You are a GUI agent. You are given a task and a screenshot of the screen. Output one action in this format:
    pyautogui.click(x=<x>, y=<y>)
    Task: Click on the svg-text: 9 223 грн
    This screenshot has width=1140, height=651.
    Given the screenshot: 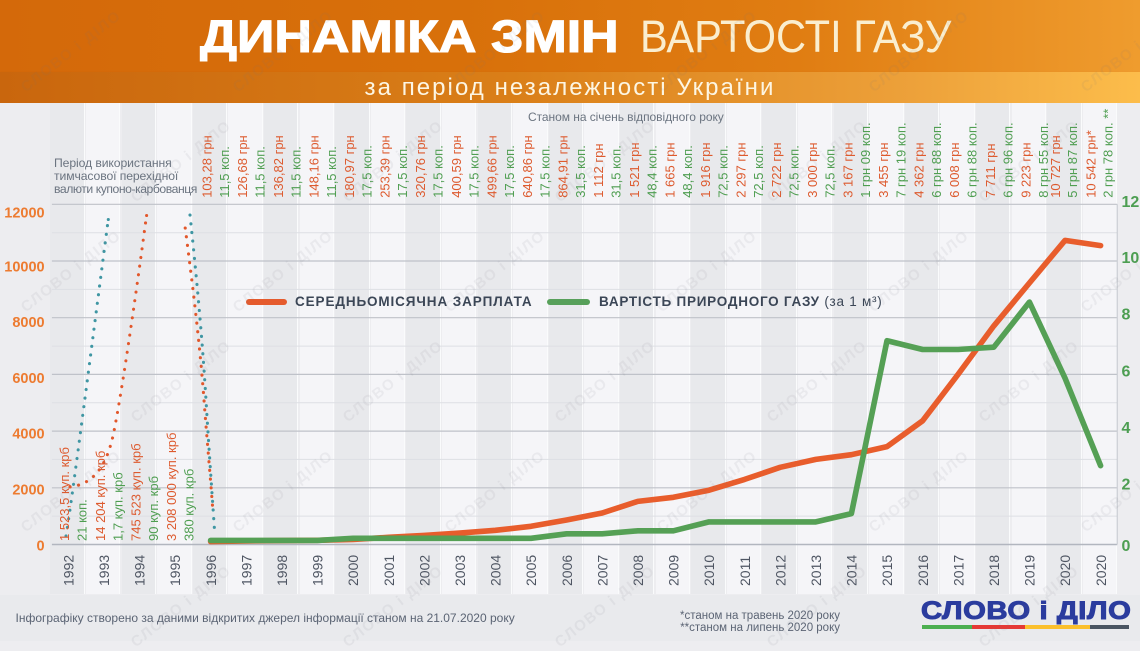 What is the action you would take?
    pyautogui.click(x=1025, y=170)
    